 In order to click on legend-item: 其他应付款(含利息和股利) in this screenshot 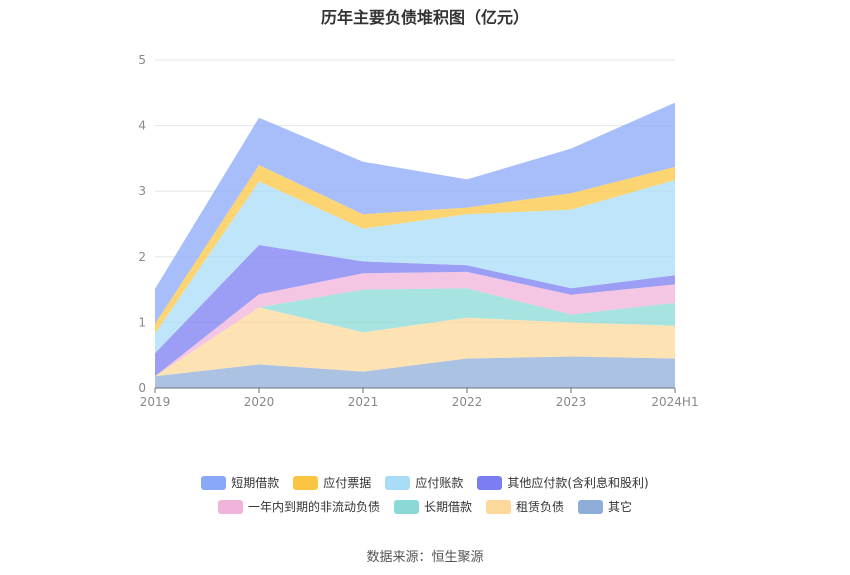, I will do `click(563, 482)`.